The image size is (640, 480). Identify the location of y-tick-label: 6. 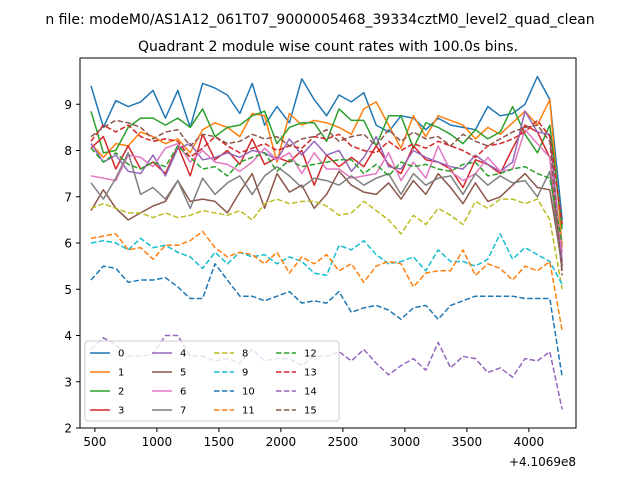
(68, 244).